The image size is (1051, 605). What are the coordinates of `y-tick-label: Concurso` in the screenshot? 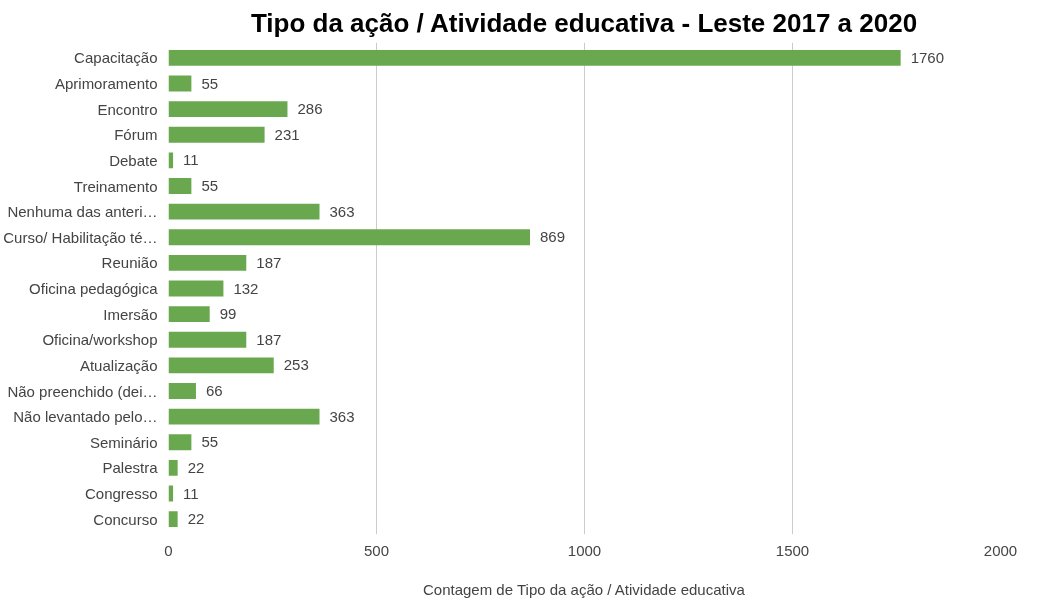 It's located at (125, 519).